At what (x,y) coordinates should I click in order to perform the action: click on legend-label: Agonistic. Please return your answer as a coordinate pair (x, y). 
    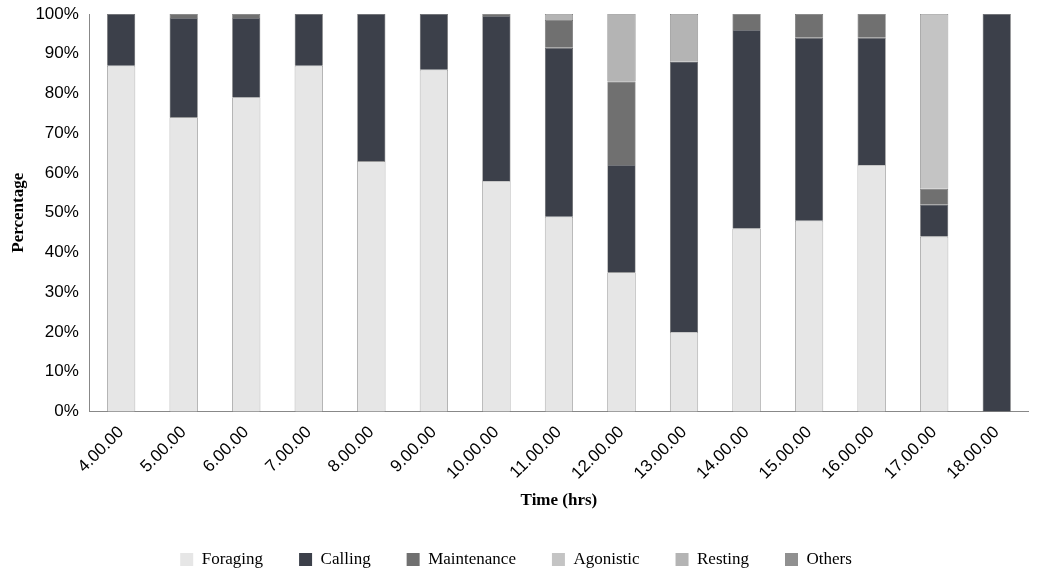
    Looking at the image, I should click on (606, 558).